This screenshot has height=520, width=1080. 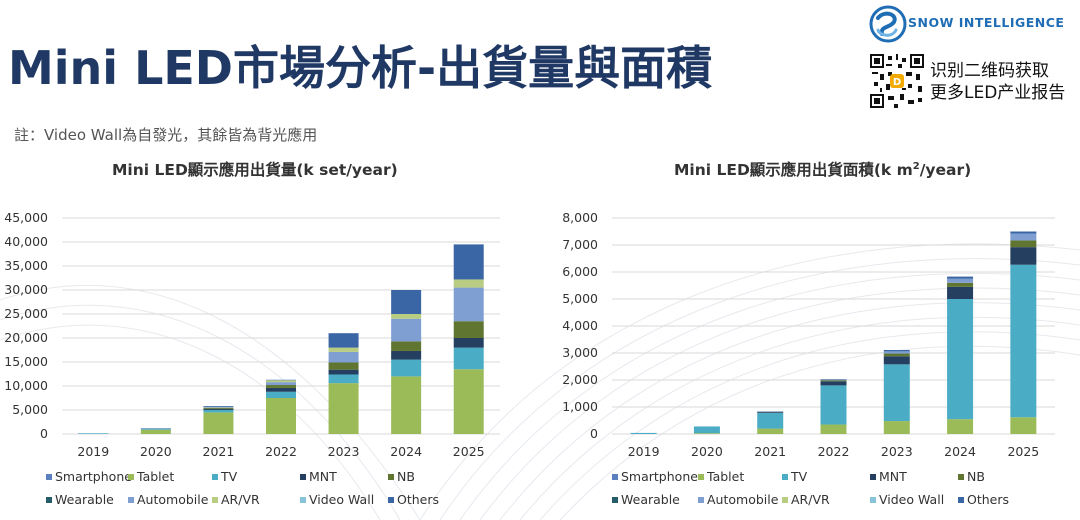 What do you see at coordinates (1023, 232) in the screenshot?
I see `chart-2-bar-others-2025` at bounding box center [1023, 232].